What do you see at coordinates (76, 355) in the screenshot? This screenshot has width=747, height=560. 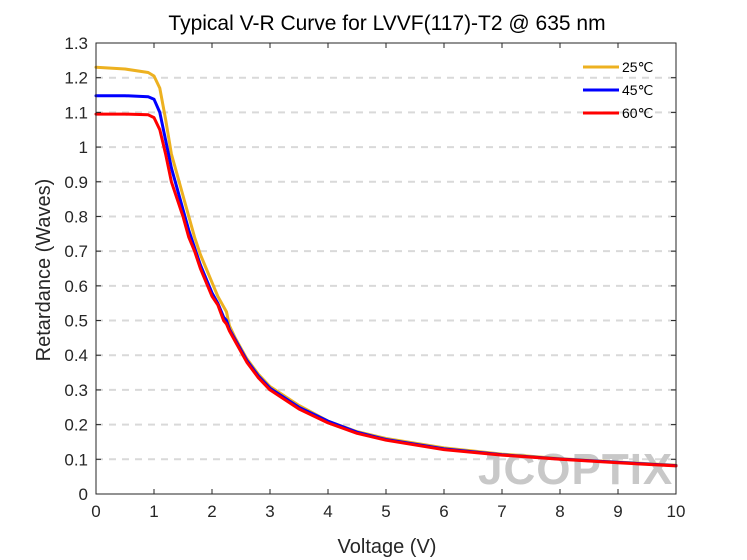 I see `y-tick-label: 0.4` at bounding box center [76, 355].